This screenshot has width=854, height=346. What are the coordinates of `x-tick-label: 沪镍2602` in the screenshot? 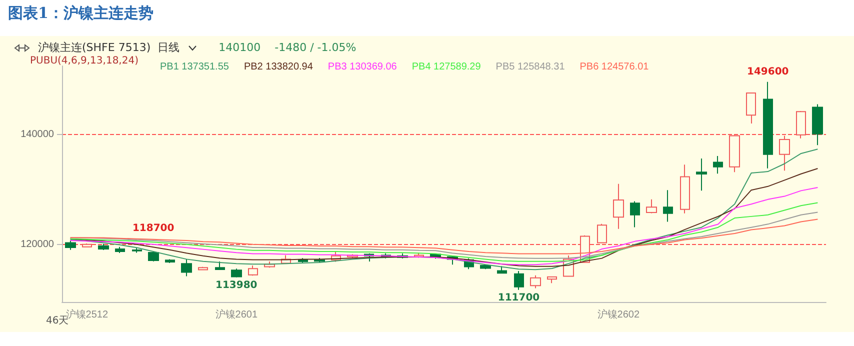 It's located at (618, 314).